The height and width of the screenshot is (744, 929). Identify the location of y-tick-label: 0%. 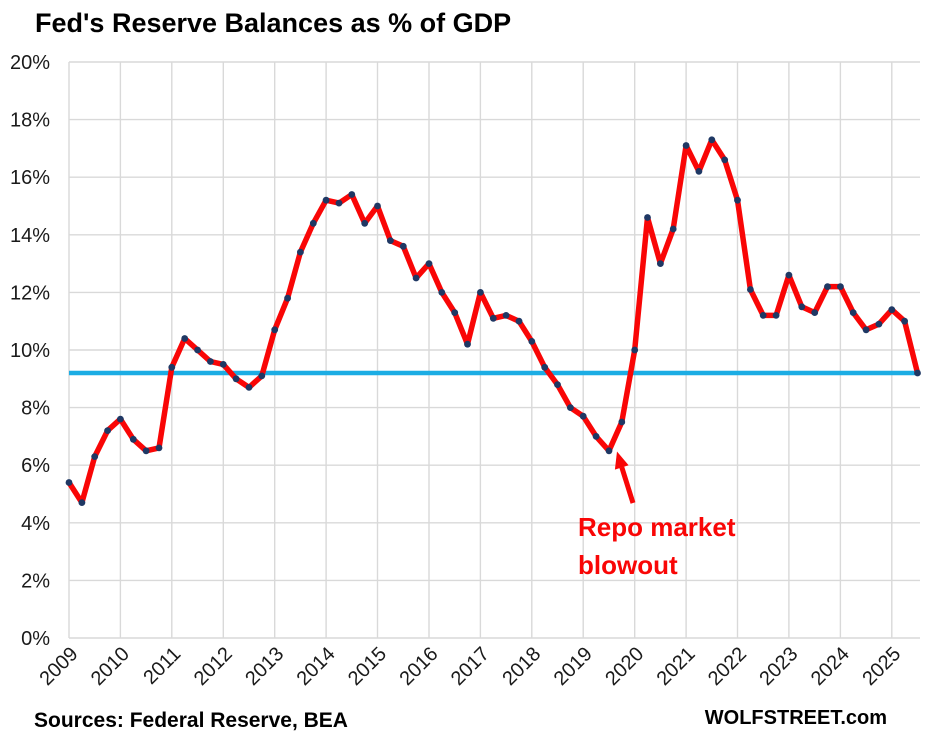
(35, 639).